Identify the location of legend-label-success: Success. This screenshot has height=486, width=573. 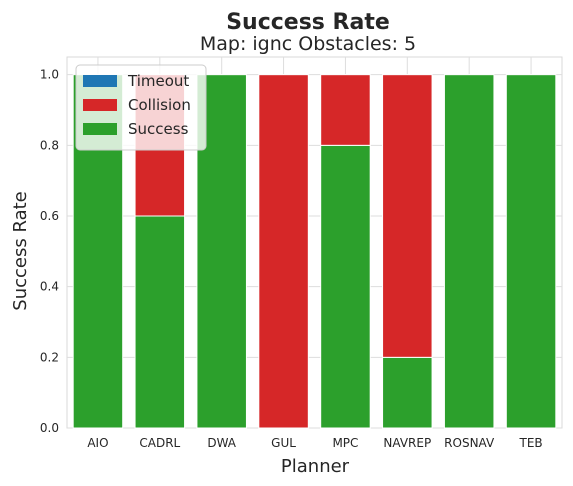
(158, 129).